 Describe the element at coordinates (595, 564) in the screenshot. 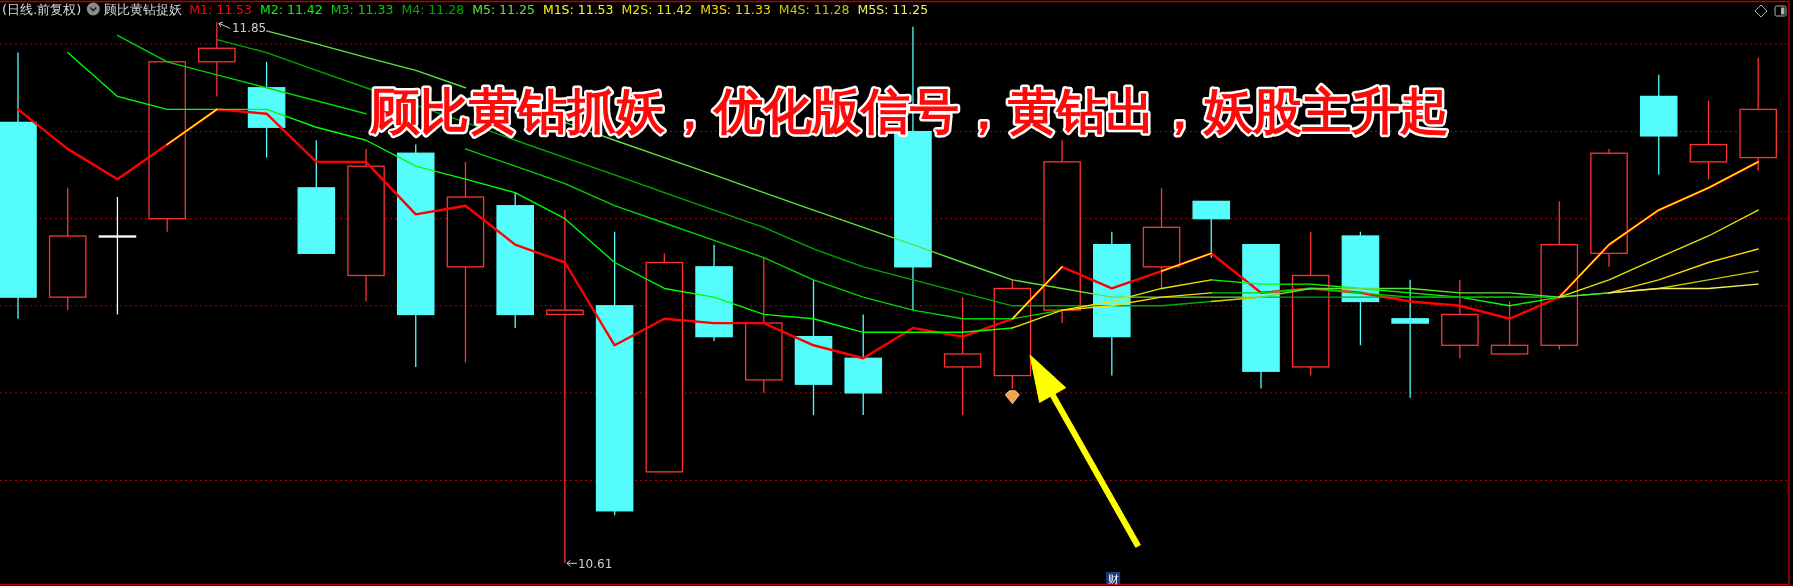

I see `annotation: 10.61` at that location.